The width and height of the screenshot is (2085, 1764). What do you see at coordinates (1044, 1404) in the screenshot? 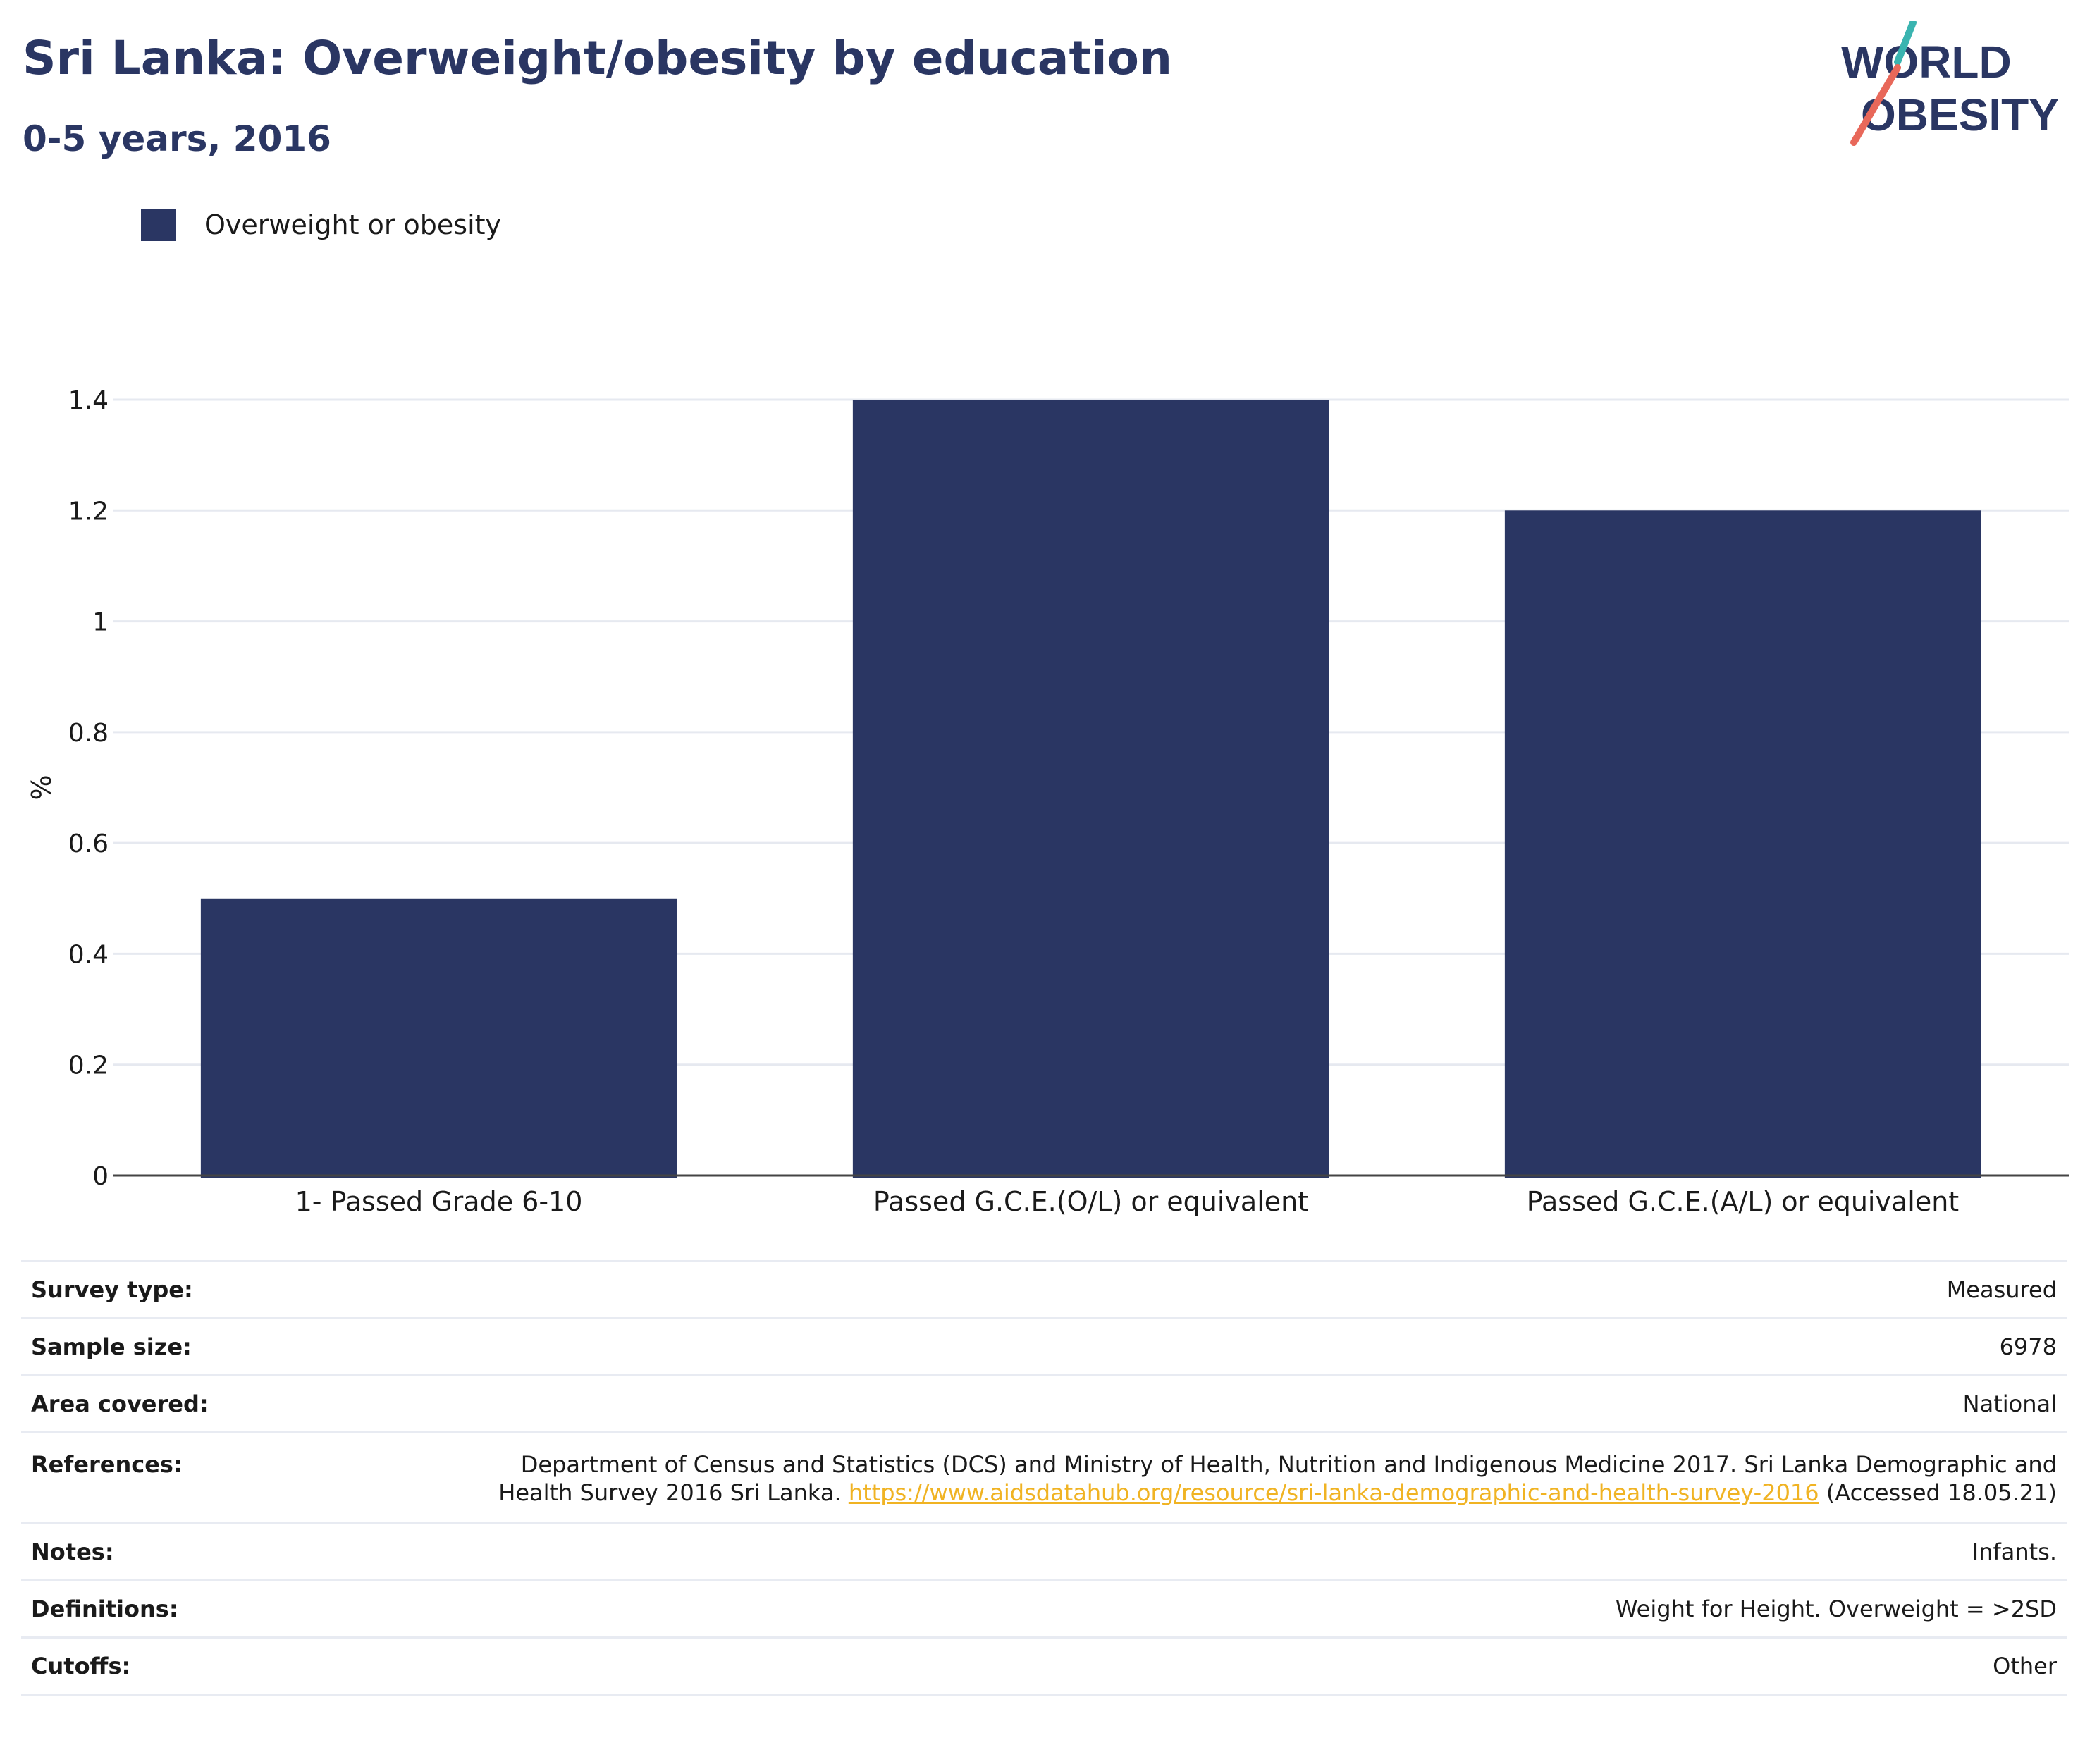
I see `row-area-covered: Area covered: National` at bounding box center [1044, 1404].